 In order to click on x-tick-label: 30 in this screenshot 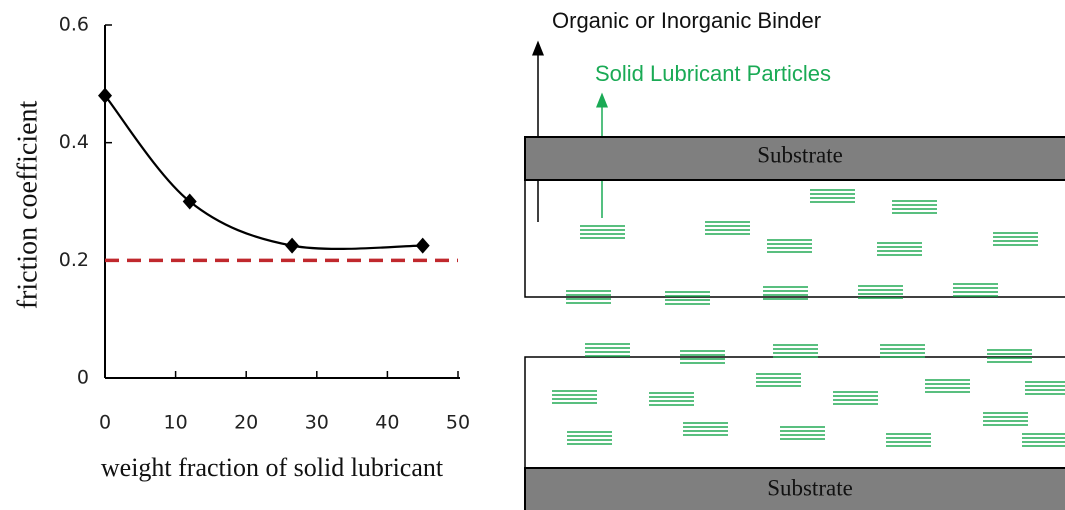, I will do `click(317, 423)`.